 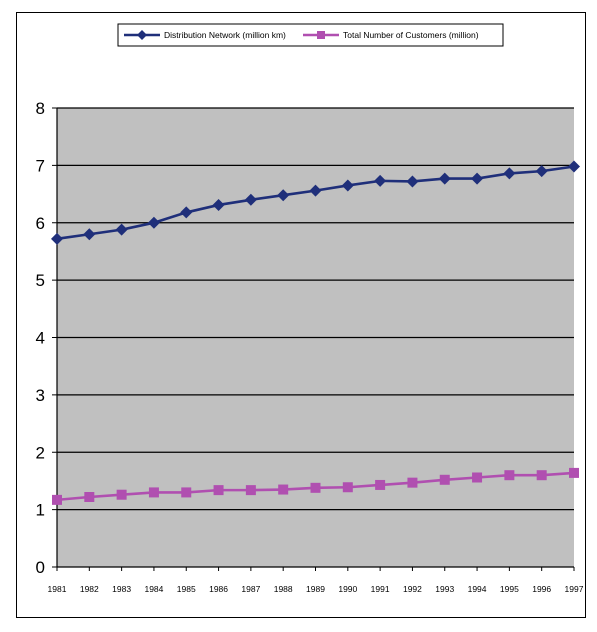 What do you see at coordinates (57, 589) in the screenshot?
I see `x-tick-label-1981: 1981` at bounding box center [57, 589].